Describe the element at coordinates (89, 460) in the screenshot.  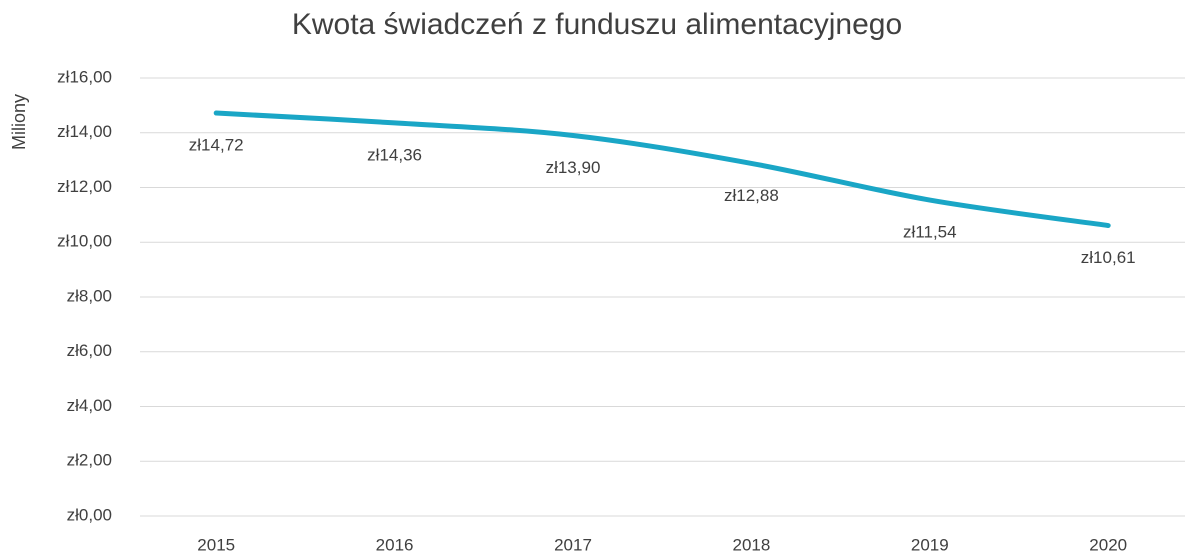
I see `y-tick-label: zł2,00` at that location.